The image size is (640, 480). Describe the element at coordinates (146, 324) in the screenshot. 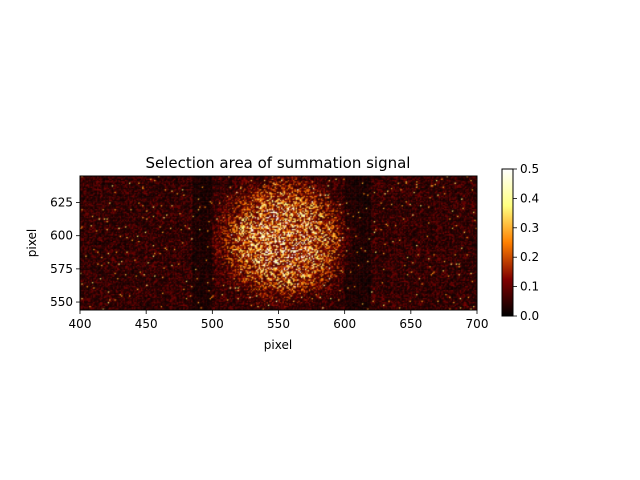

I see `x-tick-label: 450` at that location.